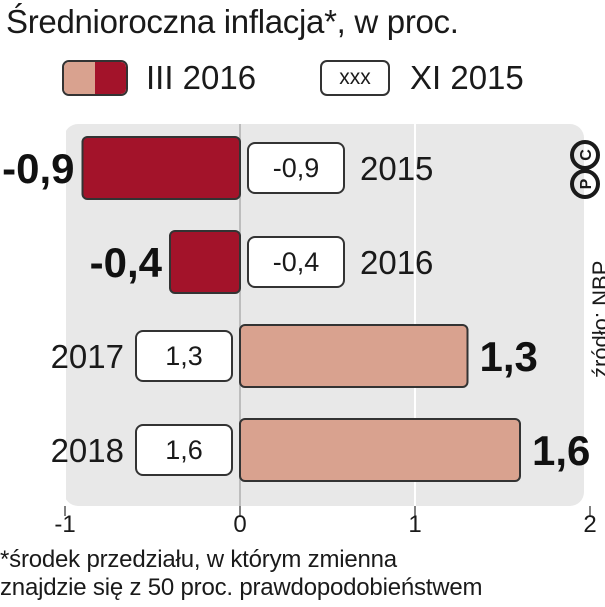 The width and height of the screenshot is (605, 607). I want to click on bar-value-label: 1,6, so click(561, 450).